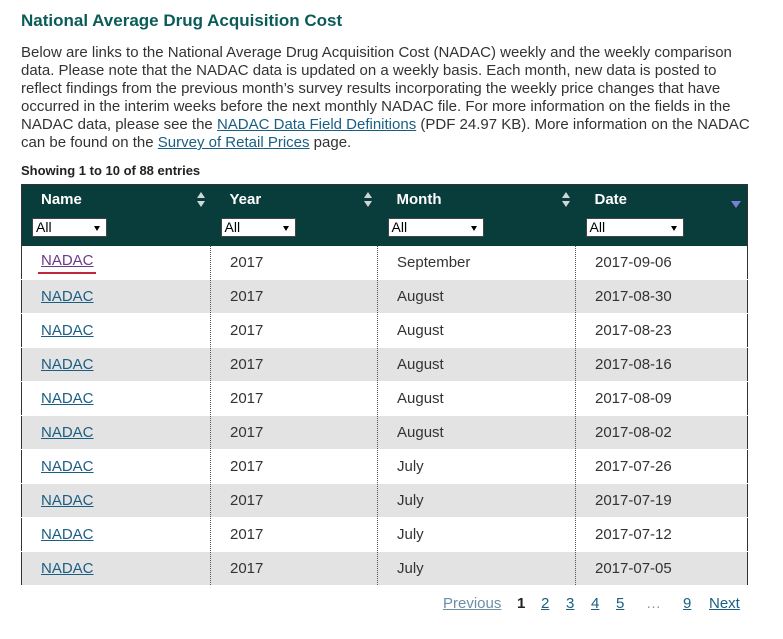 This screenshot has height=639, width=783. Describe the element at coordinates (116, 199) in the screenshot. I see `column-header-name: Name` at that location.